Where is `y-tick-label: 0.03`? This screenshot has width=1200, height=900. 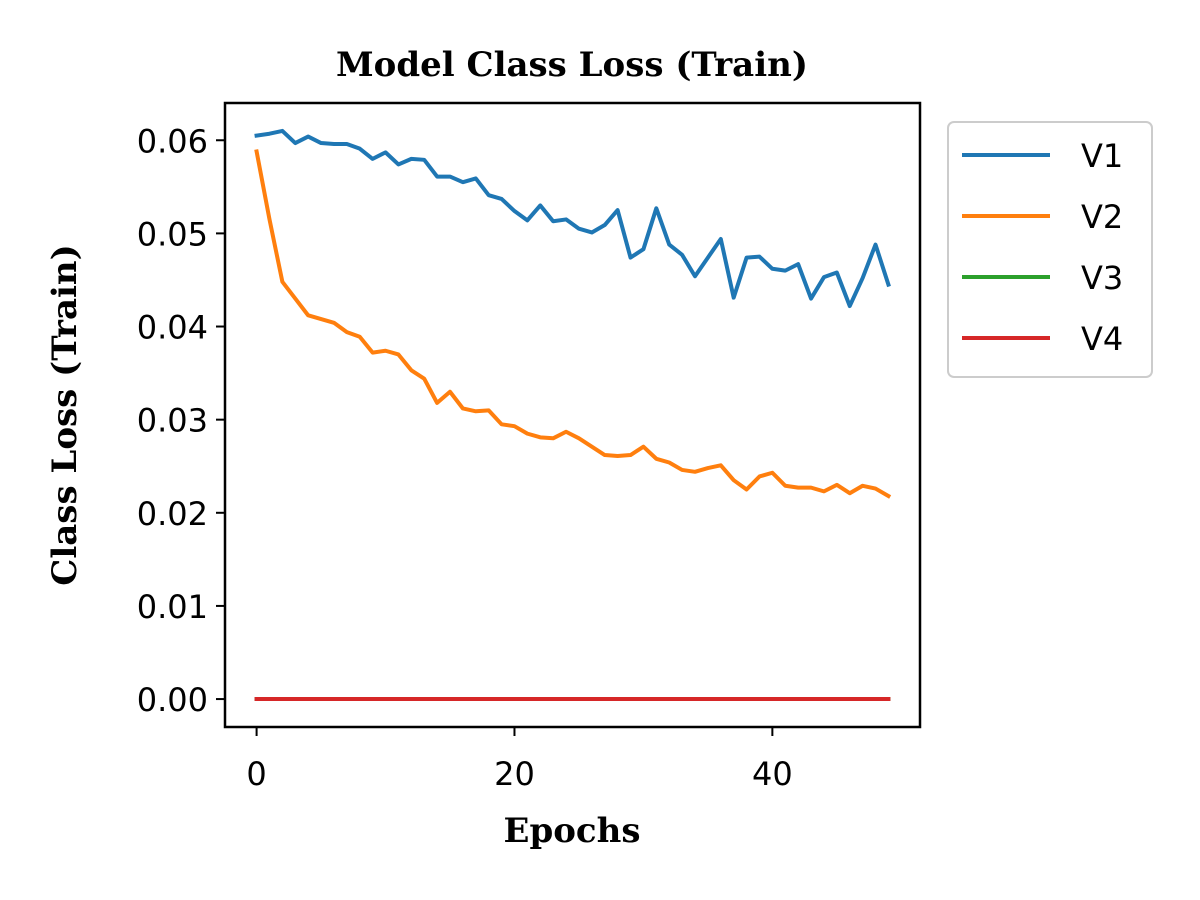
y-tick-label: 0.03 is located at coordinates (172, 421).